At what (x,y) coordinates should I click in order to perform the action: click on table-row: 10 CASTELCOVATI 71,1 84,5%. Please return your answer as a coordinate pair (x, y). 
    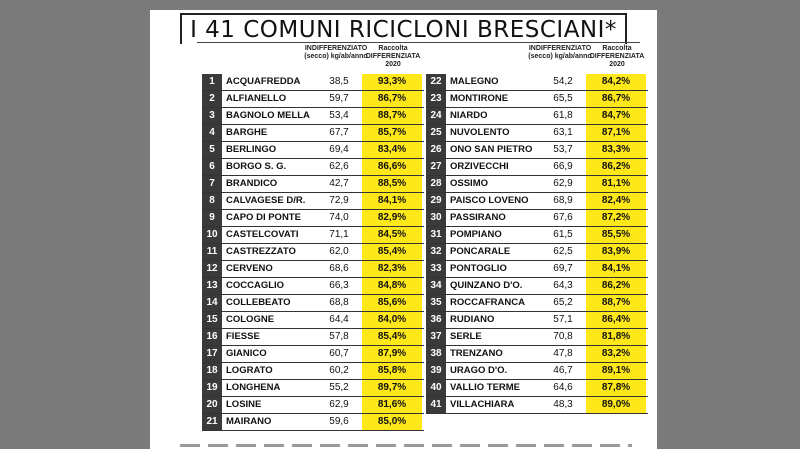
    Looking at the image, I should click on (313, 235).